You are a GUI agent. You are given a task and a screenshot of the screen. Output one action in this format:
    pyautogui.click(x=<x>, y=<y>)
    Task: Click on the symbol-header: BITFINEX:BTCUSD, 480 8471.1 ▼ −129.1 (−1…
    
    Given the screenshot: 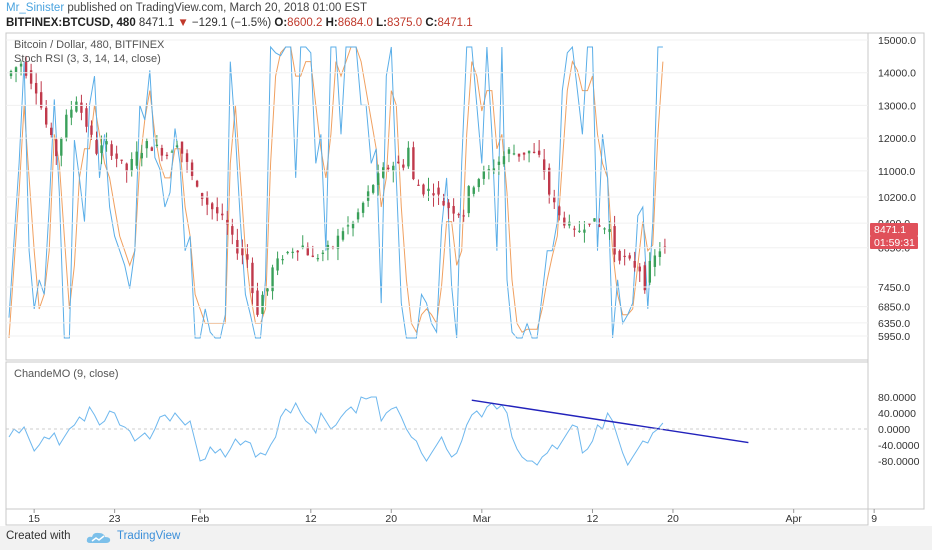 What is the action you would take?
    pyautogui.click(x=239, y=23)
    